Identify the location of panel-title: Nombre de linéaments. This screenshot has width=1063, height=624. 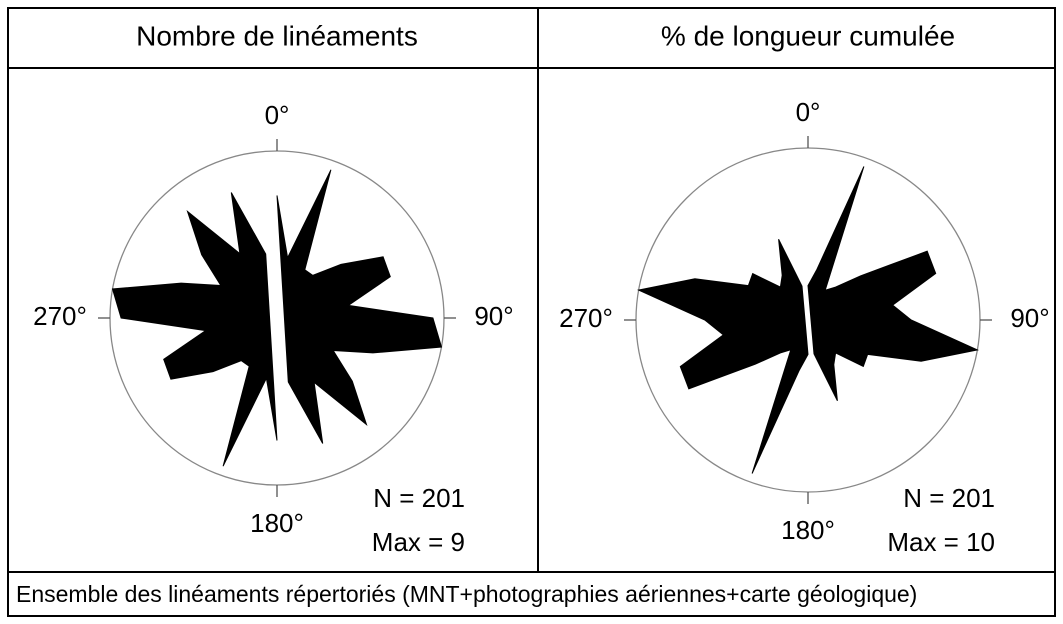
(277, 35).